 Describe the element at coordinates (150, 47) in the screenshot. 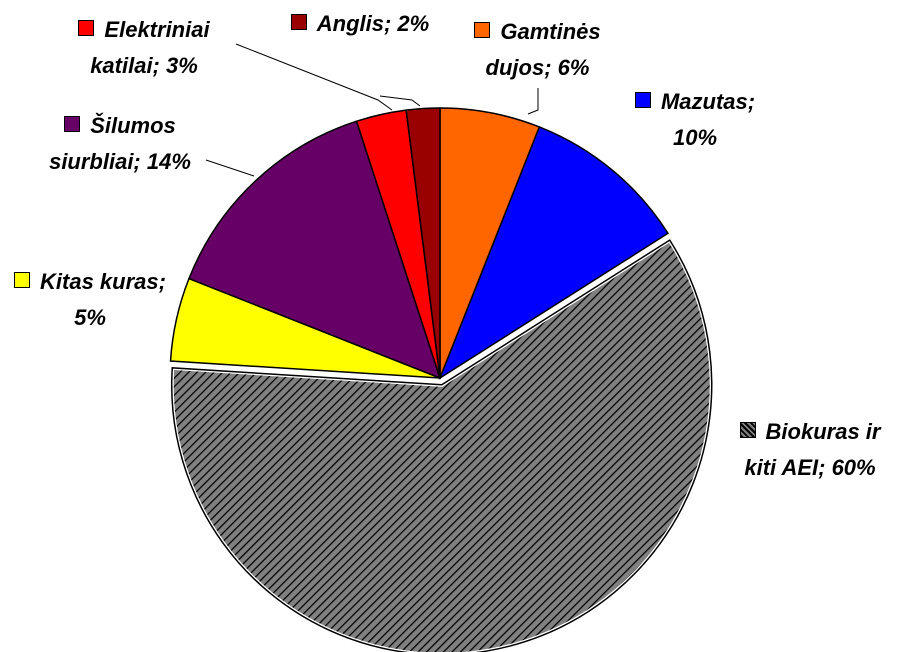

I see `slice-label: Elektriniai katilai; 3%` at that location.